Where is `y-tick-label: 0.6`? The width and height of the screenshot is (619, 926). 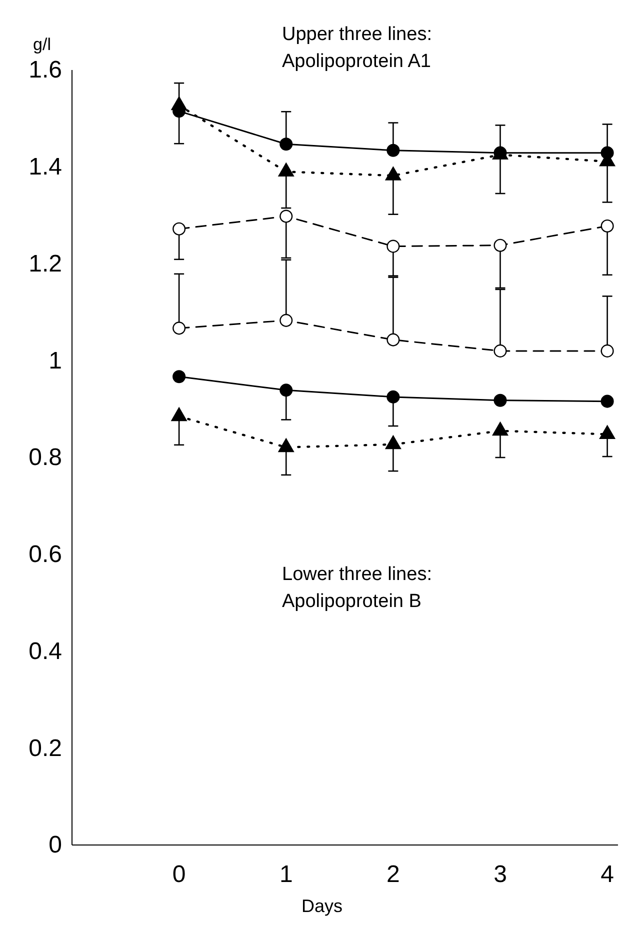 y-tick-label: 0.6 is located at coordinates (45, 554).